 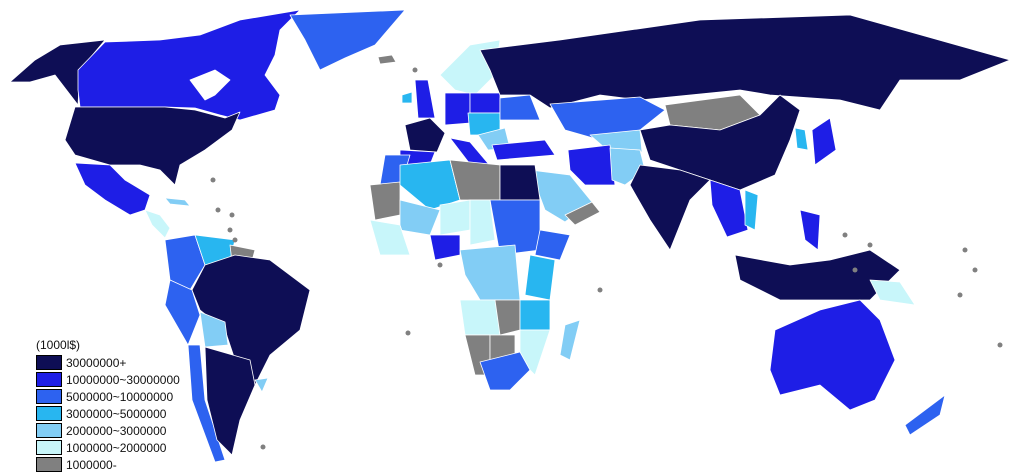 What do you see at coordinates (801, 139) in the screenshot?
I see `region-korea` at bounding box center [801, 139].